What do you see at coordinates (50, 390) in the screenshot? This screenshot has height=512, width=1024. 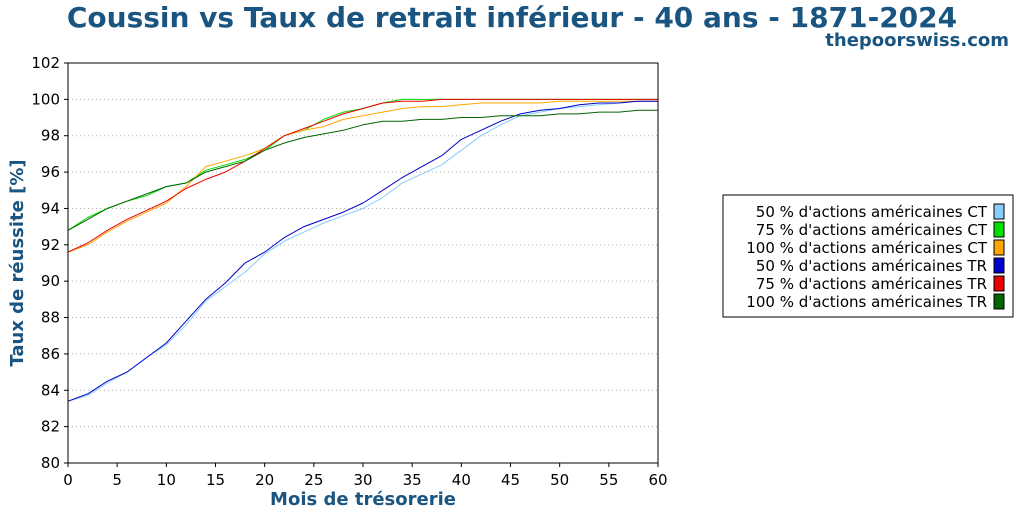 I see `y-tick-label: 84` at bounding box center [50, 390].